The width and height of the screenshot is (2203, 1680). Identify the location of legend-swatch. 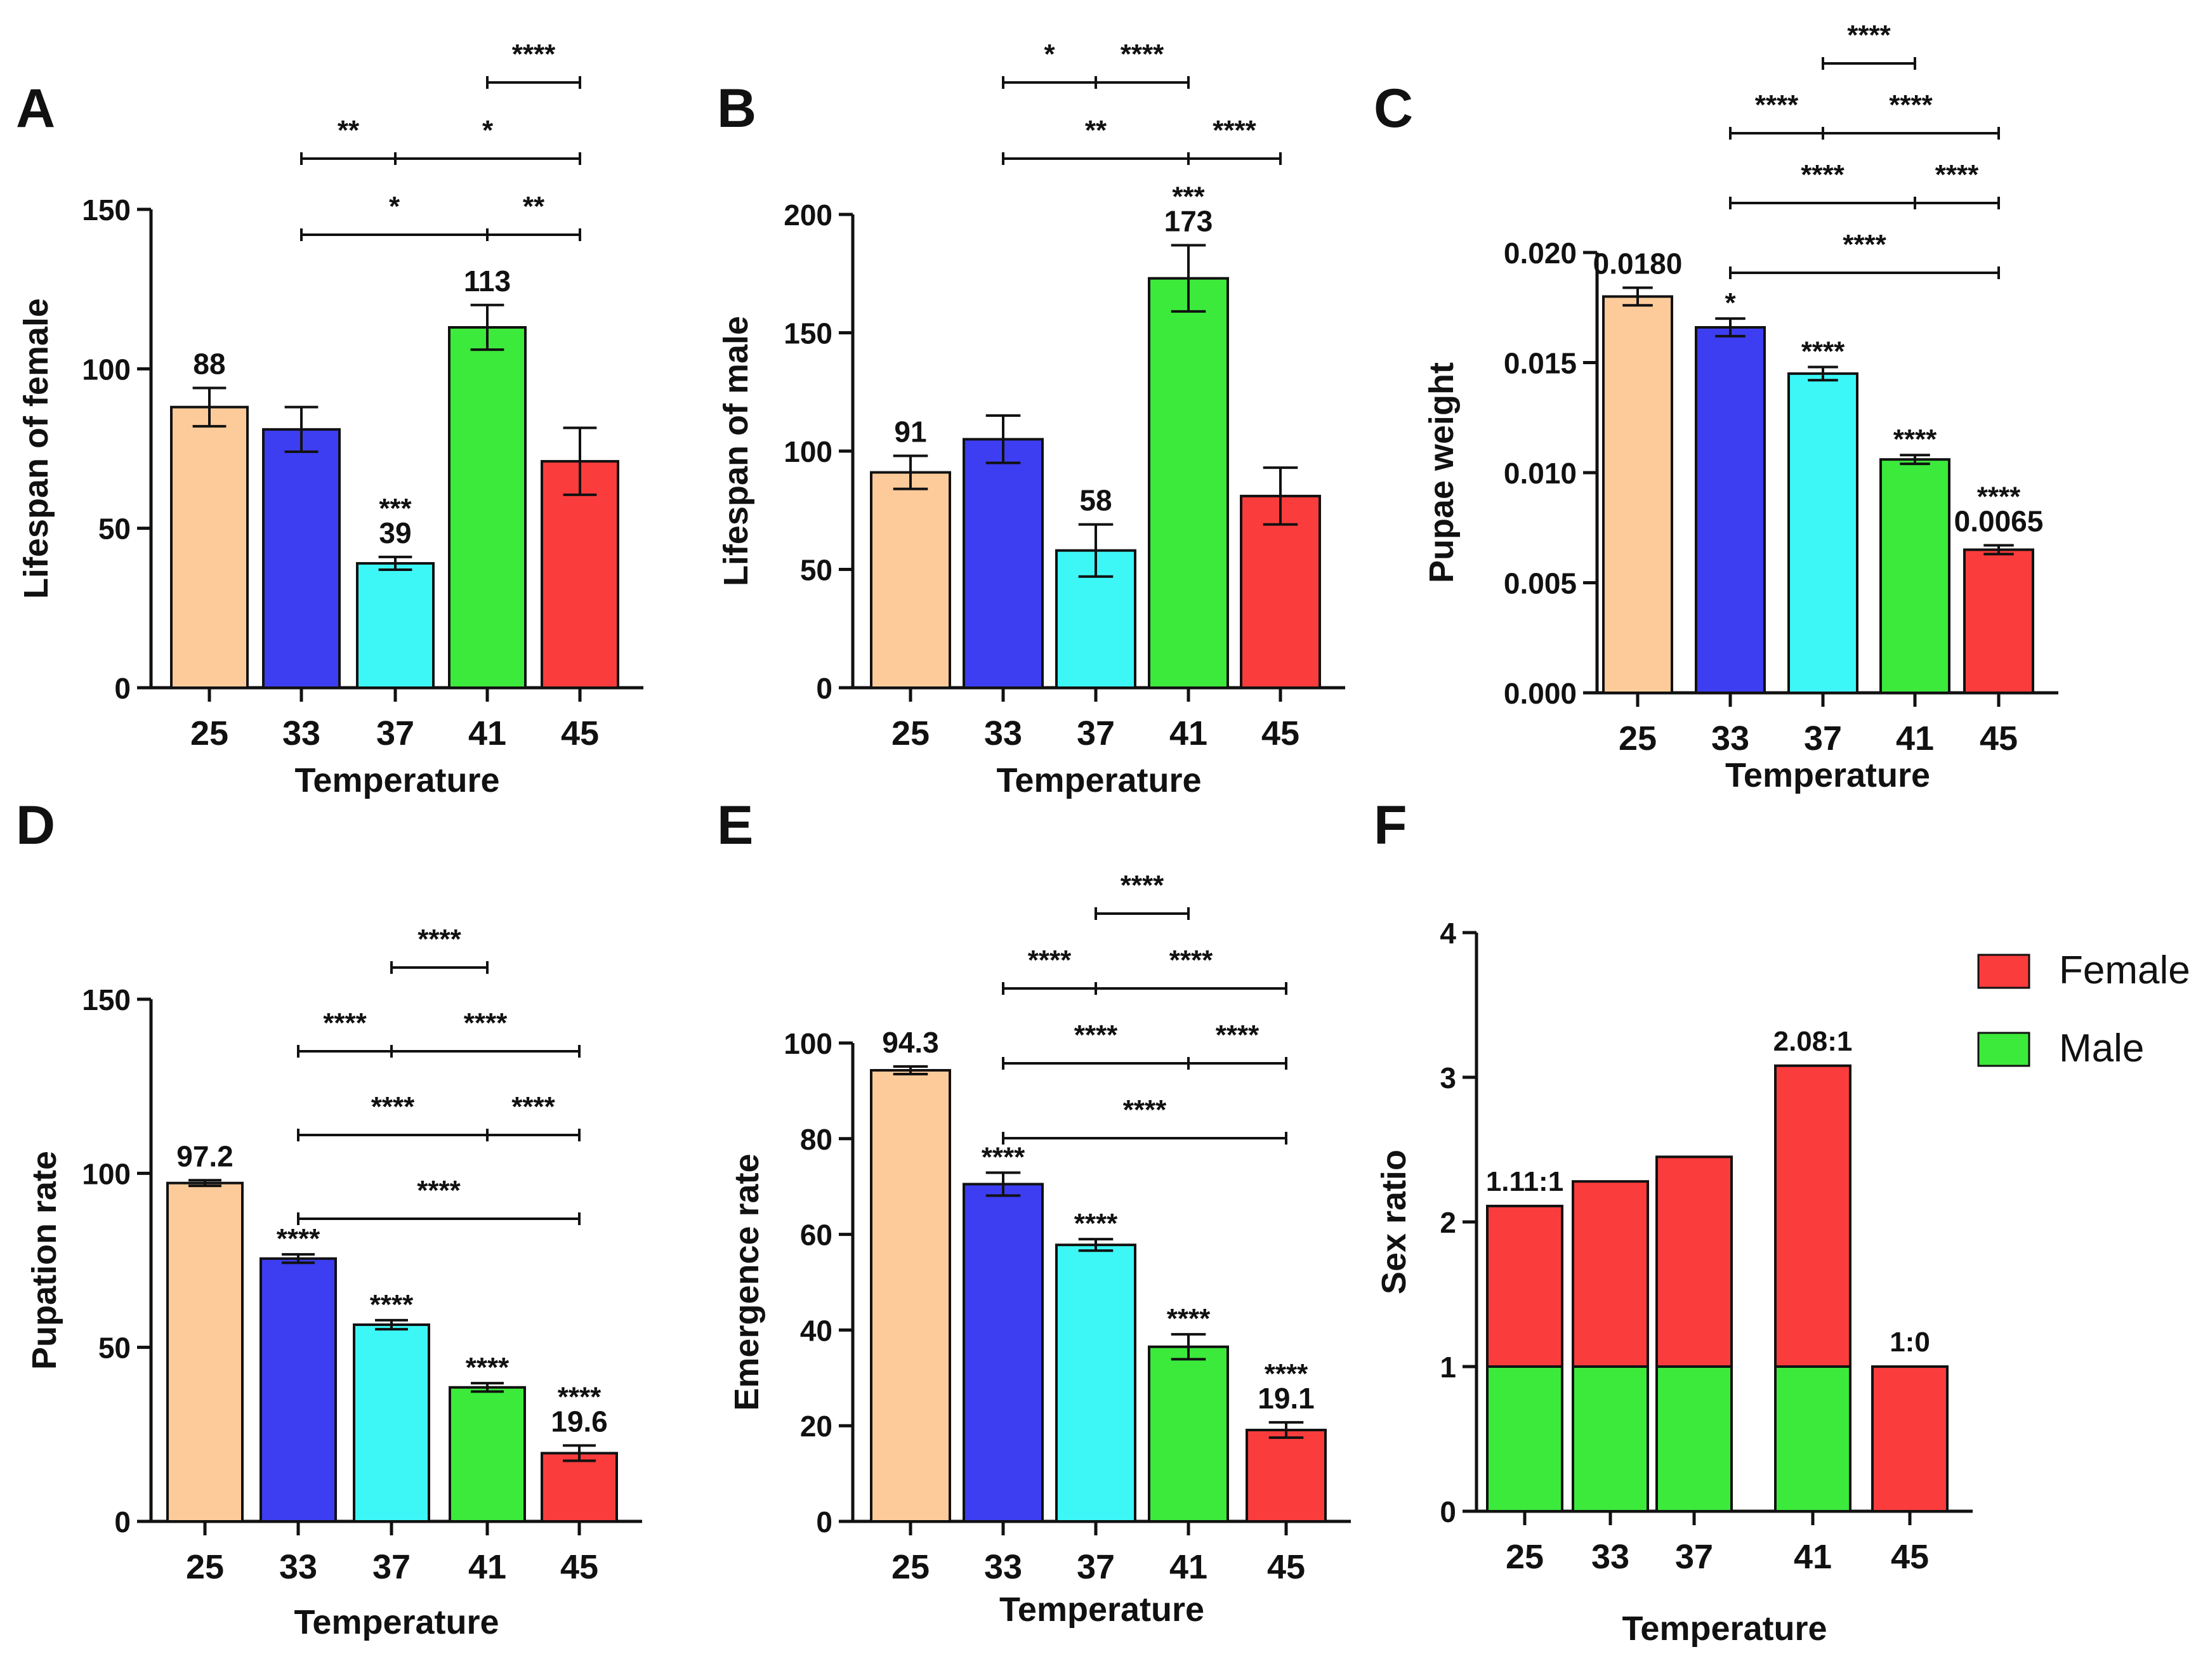
(2003, 971).